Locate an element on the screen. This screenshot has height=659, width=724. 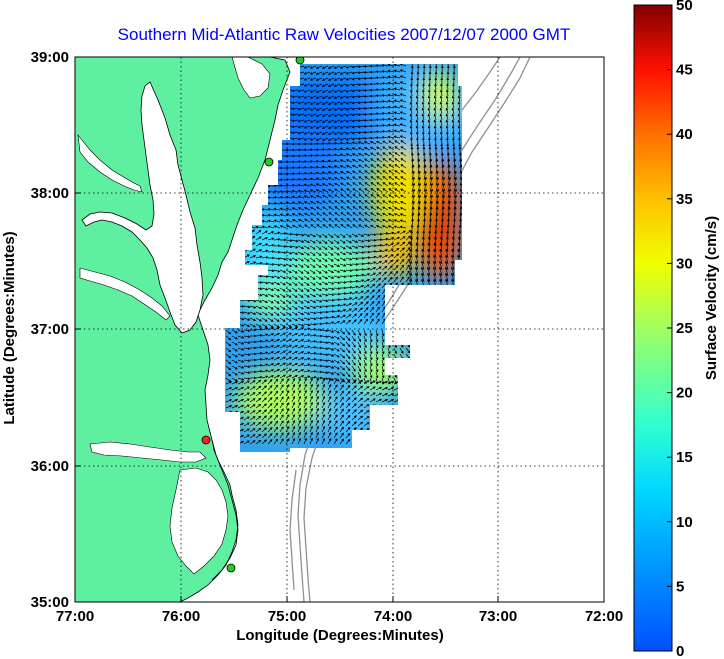
station-marker-hatteras is located at coordinates (231, 568).